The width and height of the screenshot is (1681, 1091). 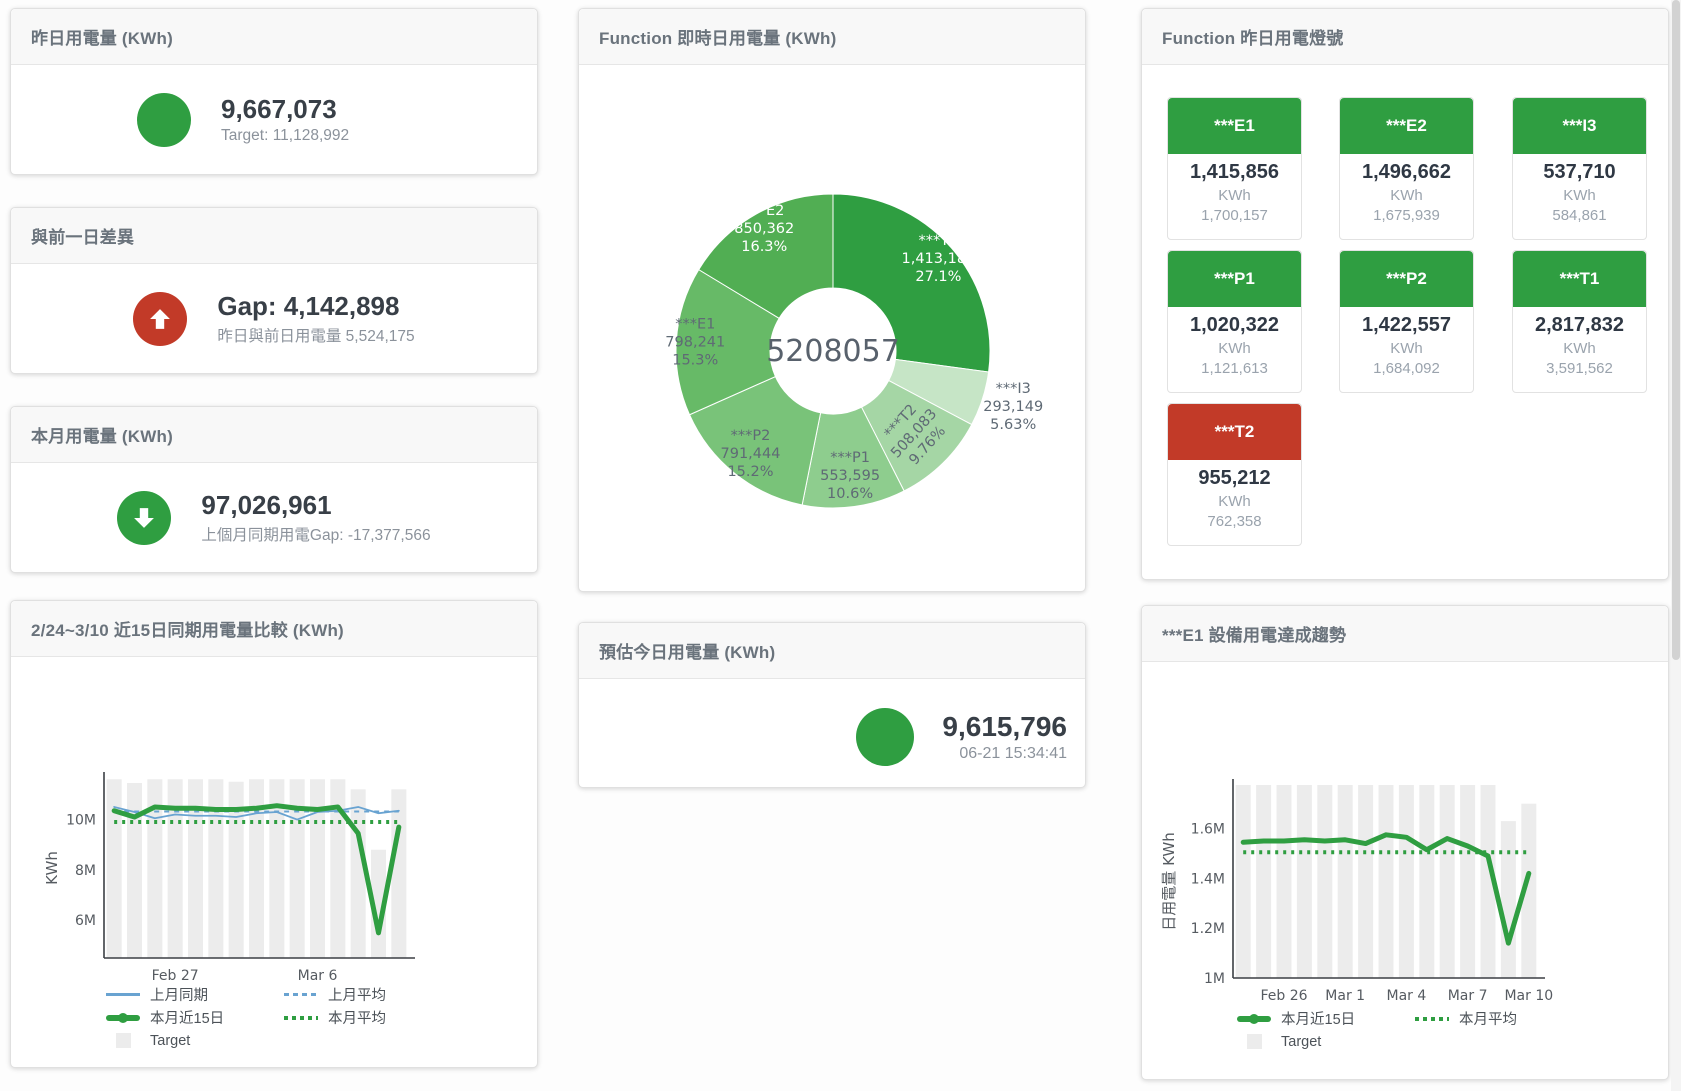 What do you see at coordinates (195, 994) in the screenshot?
I see `legend-item: 上月同期` at bounding box center [195, 994].